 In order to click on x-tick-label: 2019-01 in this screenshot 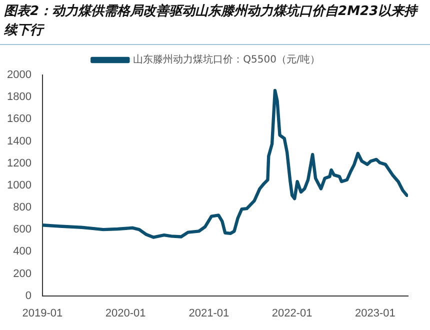, I will do `click(42, 313)`.